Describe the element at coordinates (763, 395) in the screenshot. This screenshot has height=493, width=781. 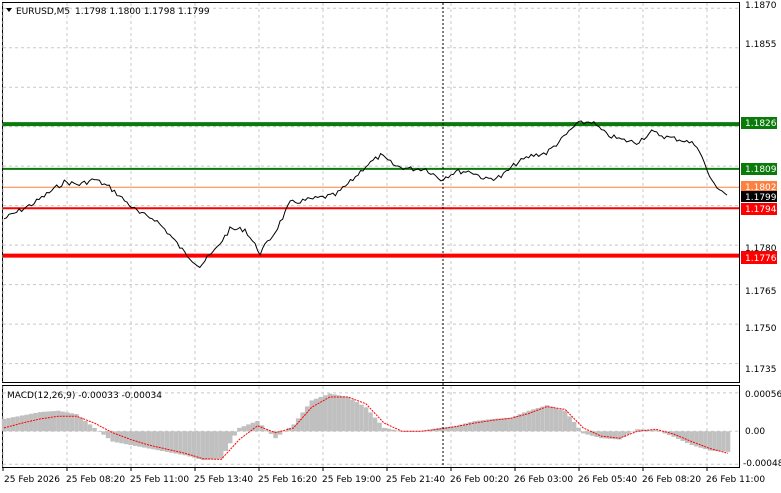
I see `macd-axis-label: 0.00056` at that location.